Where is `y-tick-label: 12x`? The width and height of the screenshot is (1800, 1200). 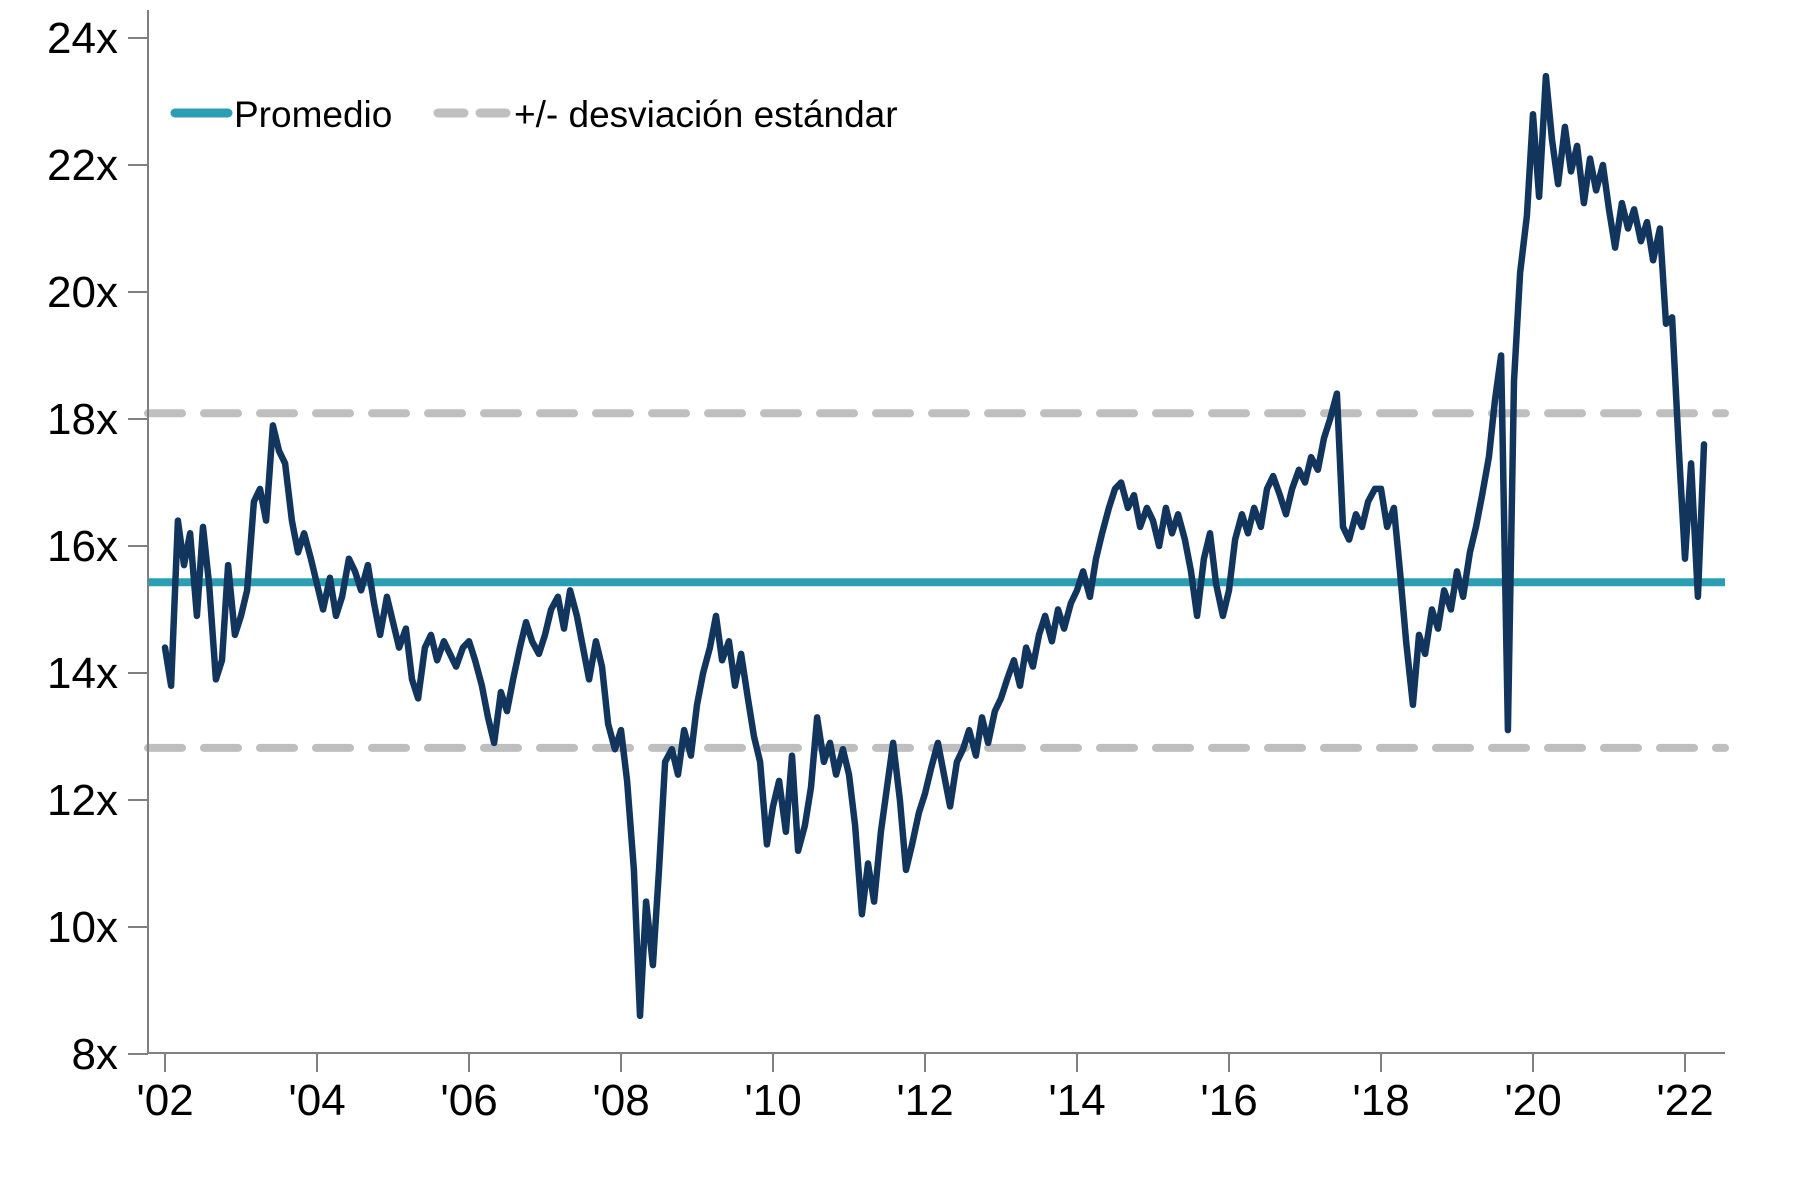
y-tick-label: 12x is located at coordinates (82, 800).